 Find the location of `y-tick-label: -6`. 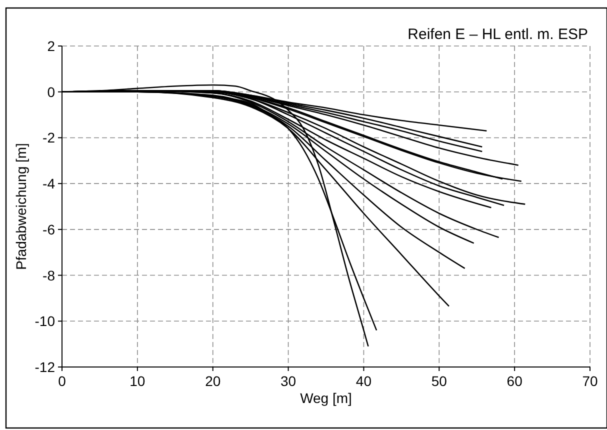

y-tick-label: -6 is located at coordinates (49, 229).